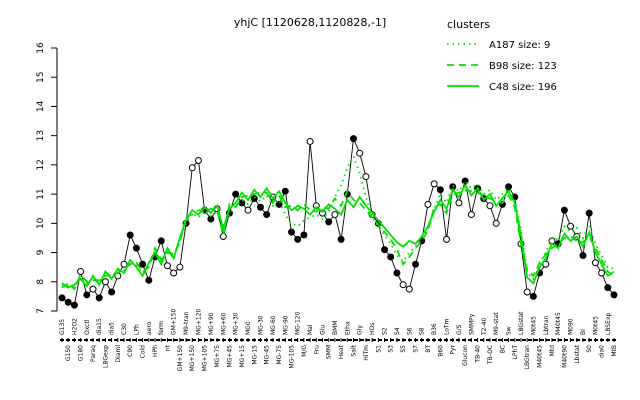 The width and height of the screenshot is (640, 400). Describe the element at coordinates (93, 353) in the screenshot. I see `x-tick-label: Paraq` at that location.